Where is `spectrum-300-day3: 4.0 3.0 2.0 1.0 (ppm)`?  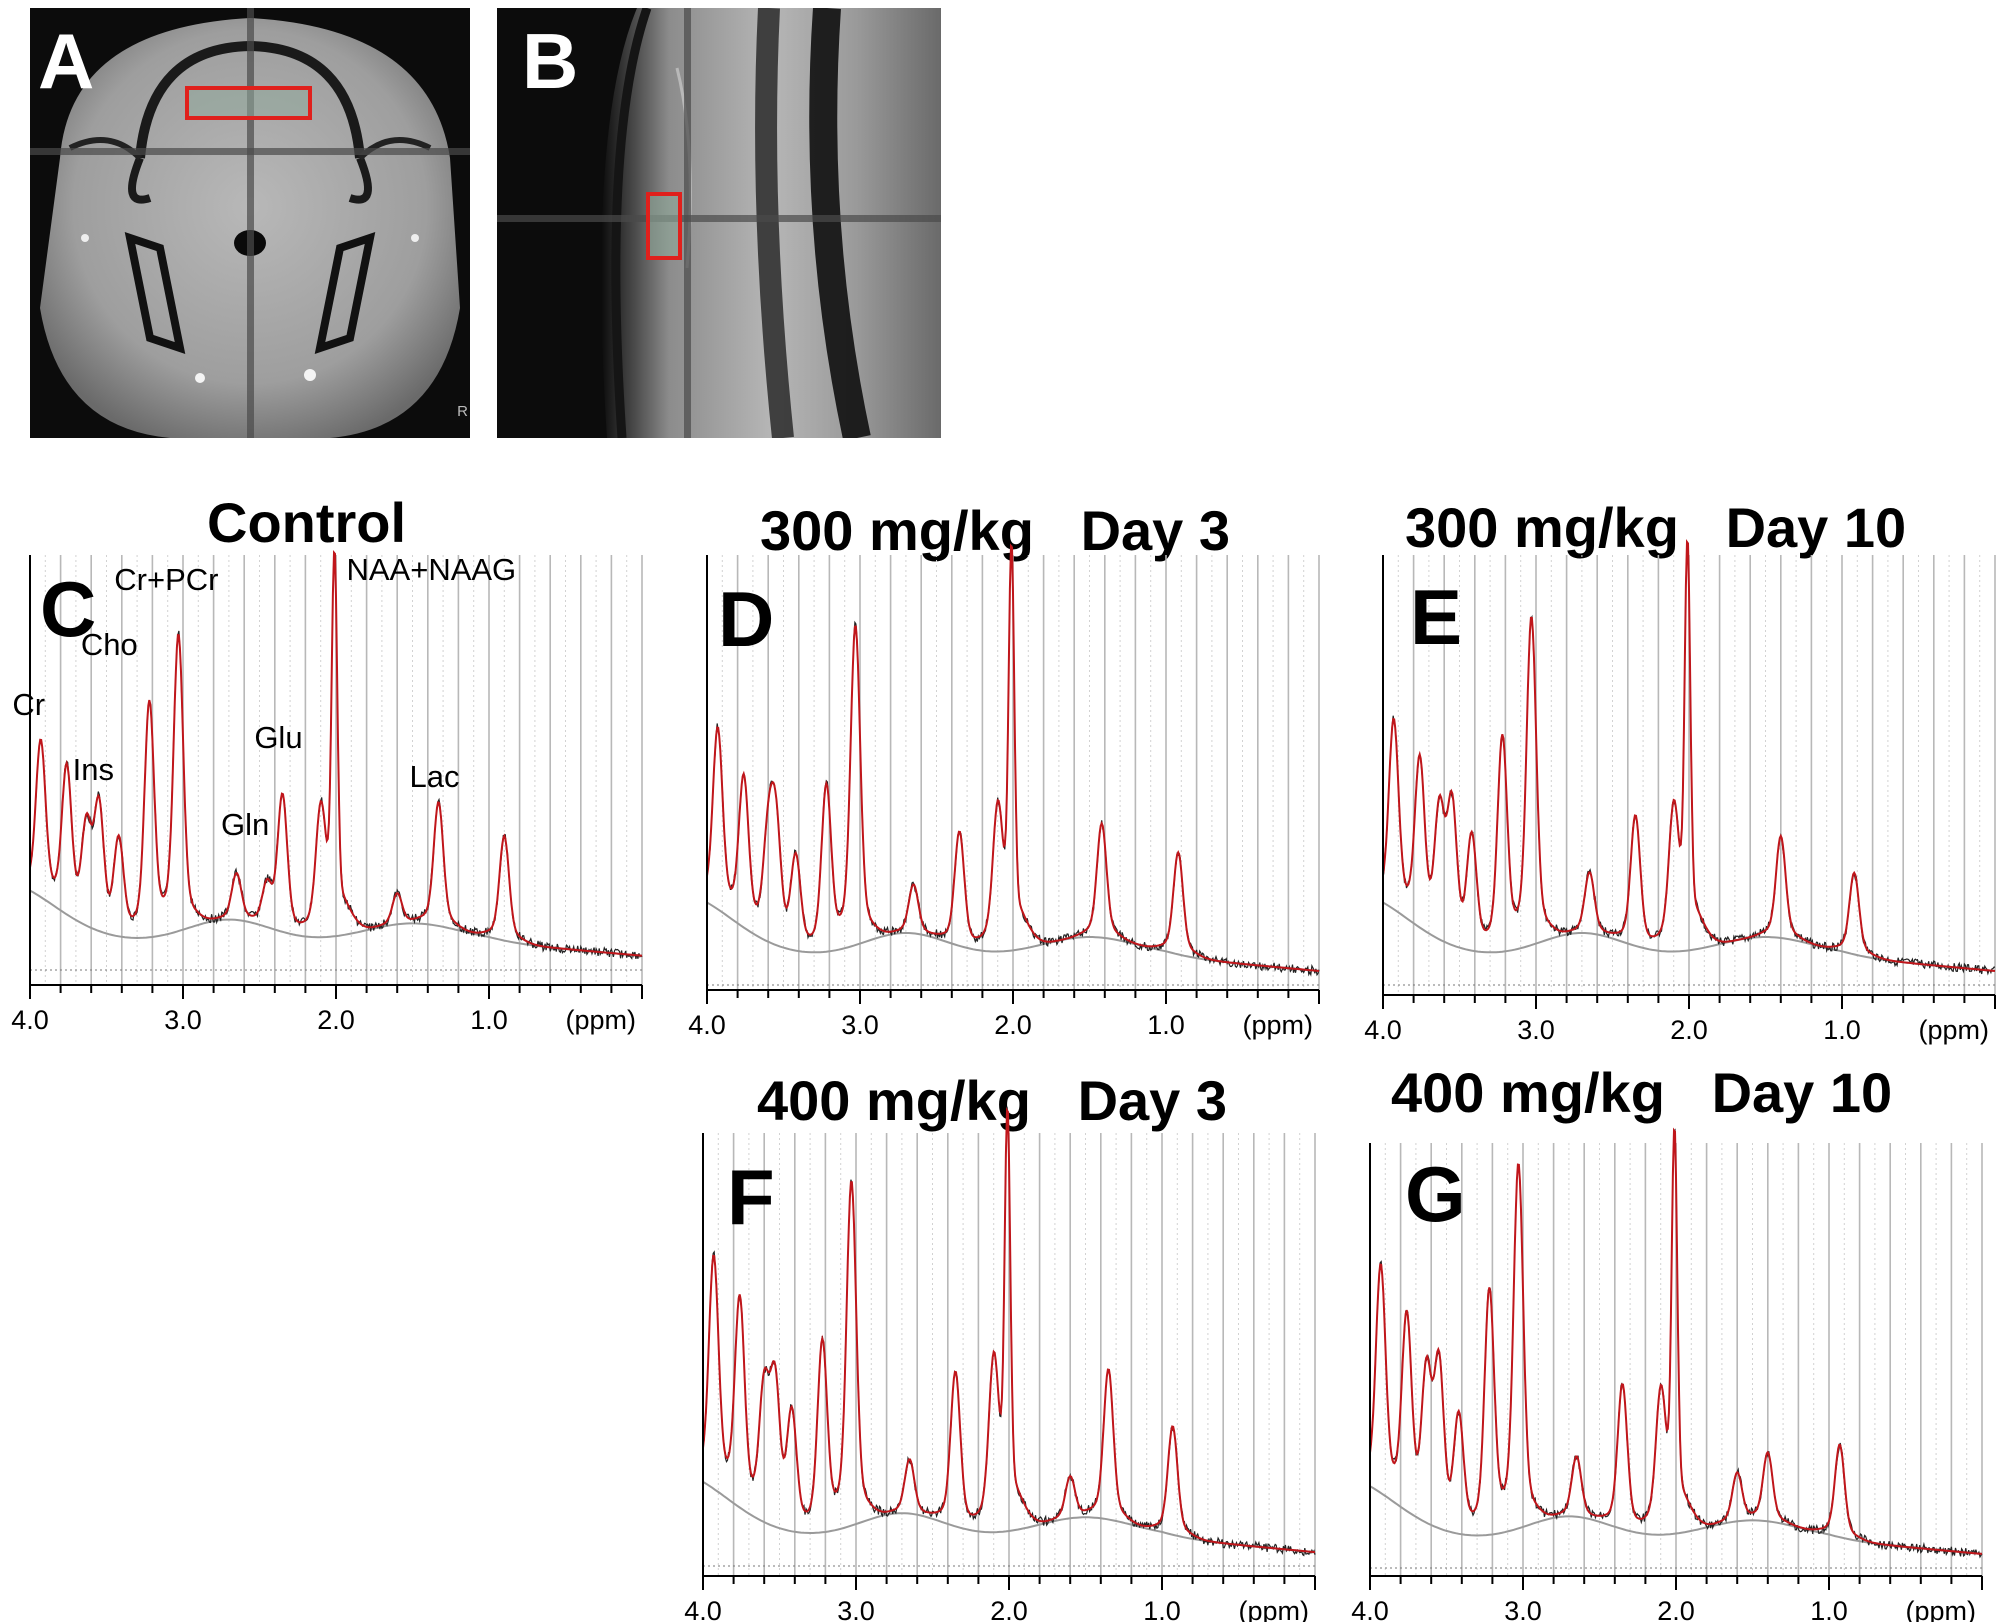
spectrum-300-day3: 4.0 3.0 2.0 1.0 (ppm) is located at coordinates (1007, 791).